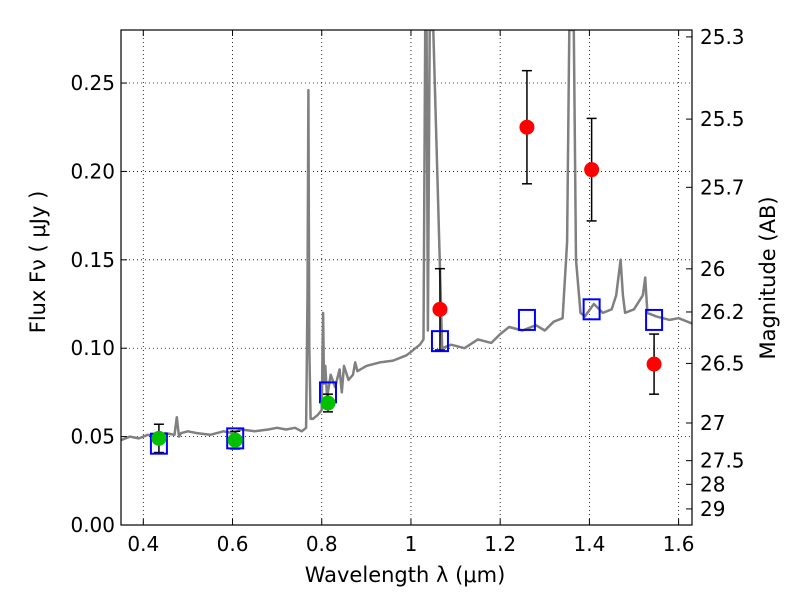 This screenshot has width=800, height=600. Describe the element at coordinates (92, 83) in the screenshot. I see `y-tick-label: 0.25` at that location.